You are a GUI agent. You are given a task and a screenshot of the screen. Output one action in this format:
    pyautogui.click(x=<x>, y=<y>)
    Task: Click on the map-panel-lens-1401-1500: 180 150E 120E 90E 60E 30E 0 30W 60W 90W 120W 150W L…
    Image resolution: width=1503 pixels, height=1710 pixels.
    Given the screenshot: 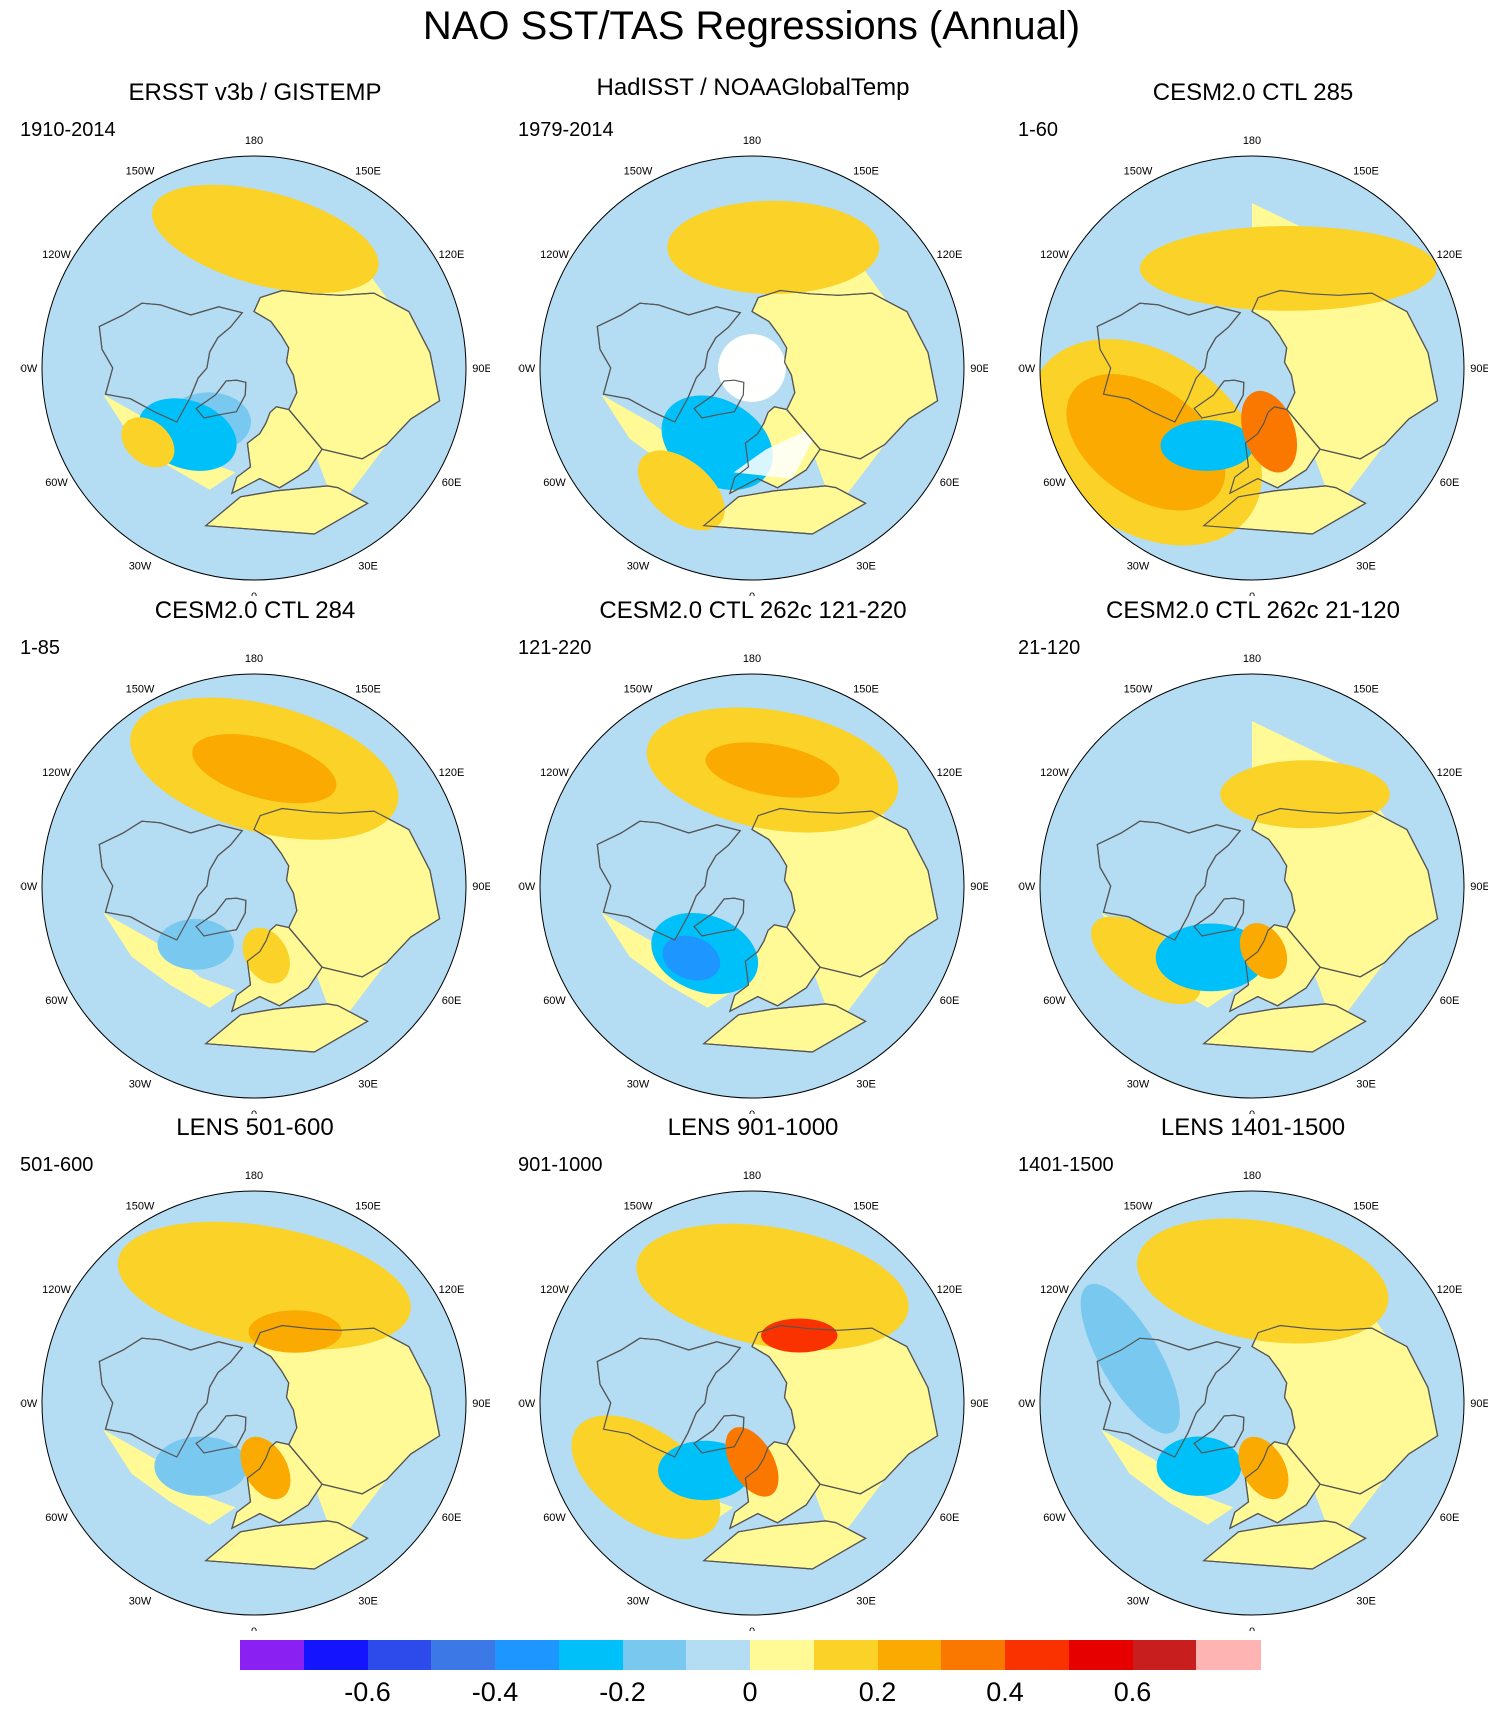 What is the action you would take?
    pyautogui.click(x=1253, y=1372)
    